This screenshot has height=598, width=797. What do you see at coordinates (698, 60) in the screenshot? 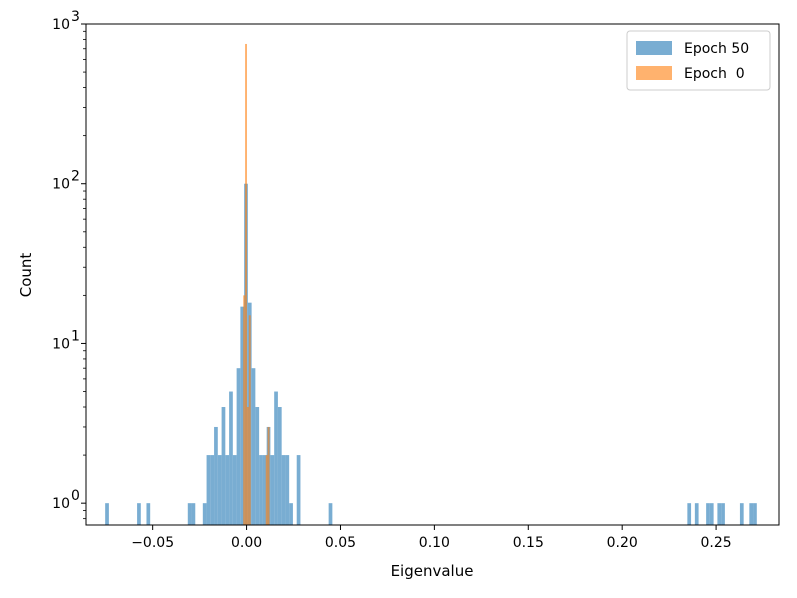
I see `legend: Epoch 50 Epoch 0` at bounding box center [698, 60].